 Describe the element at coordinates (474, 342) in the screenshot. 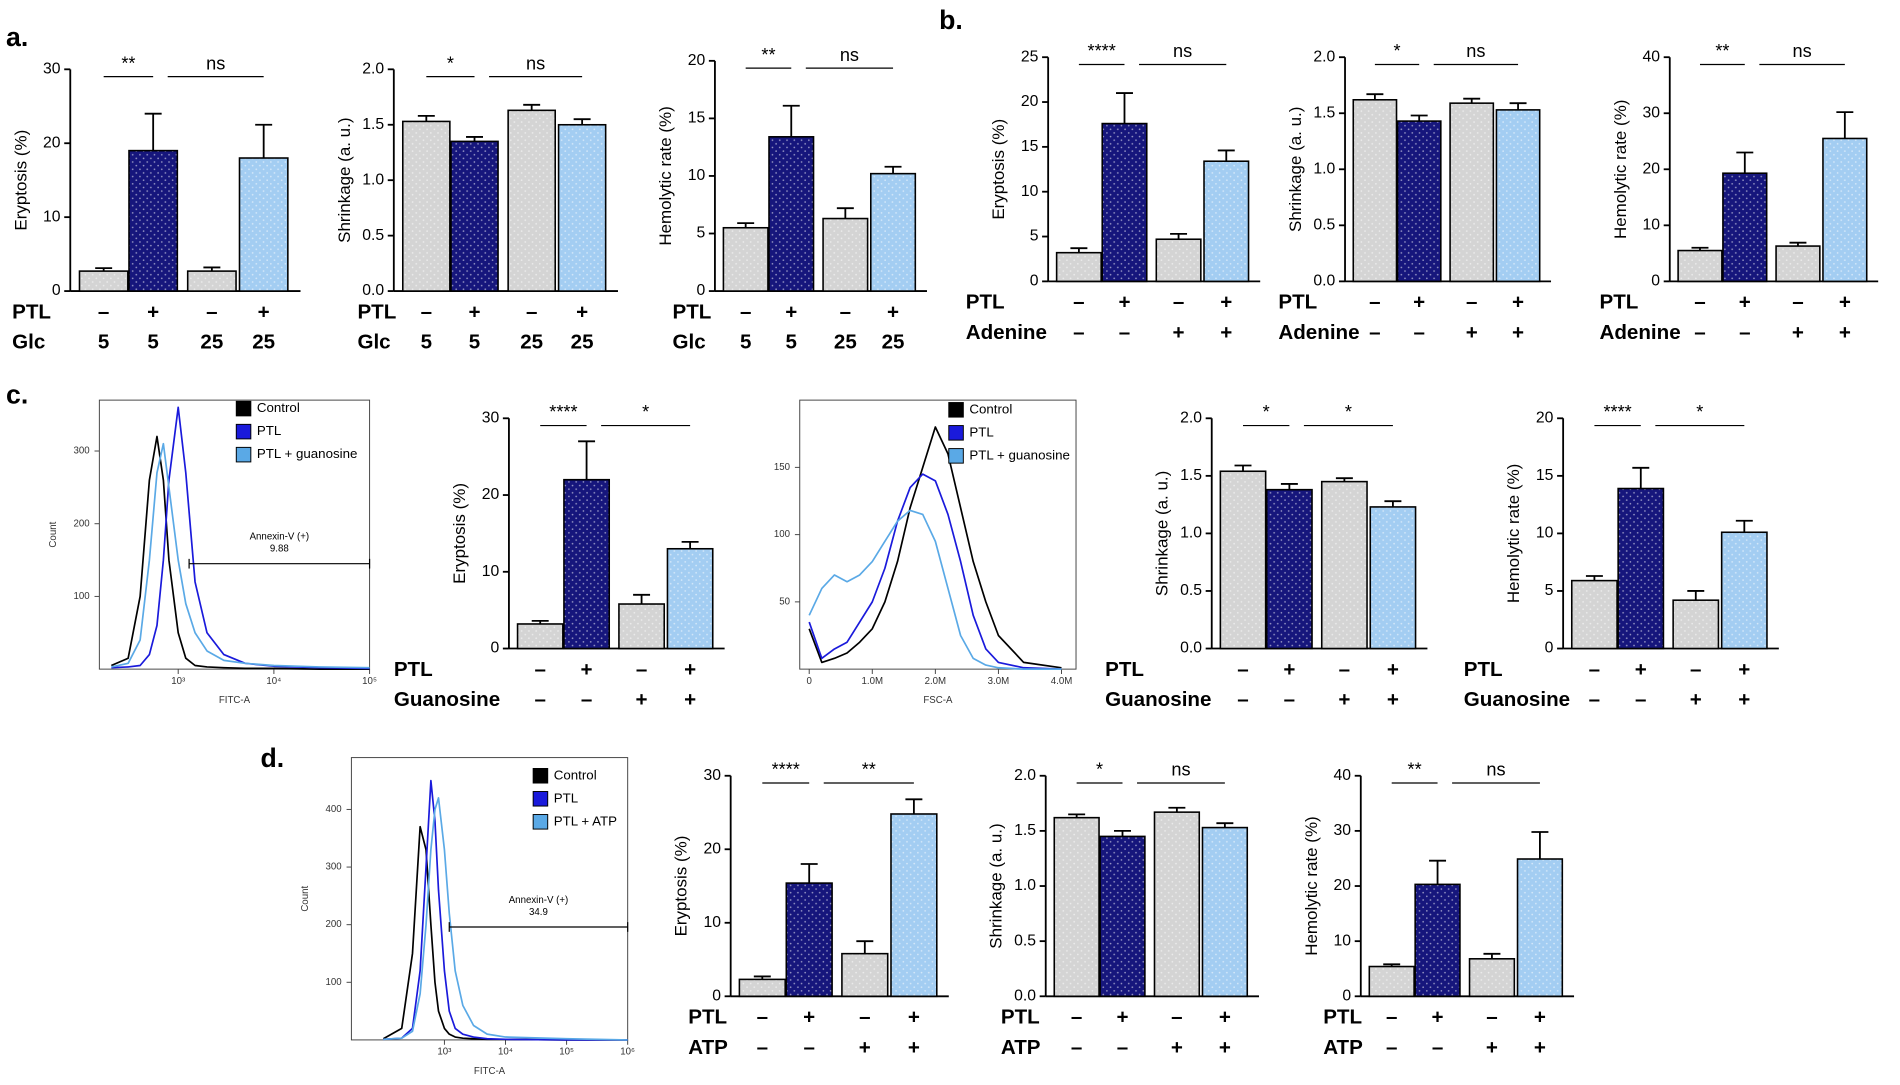

I see `row-value: 5` at that location.